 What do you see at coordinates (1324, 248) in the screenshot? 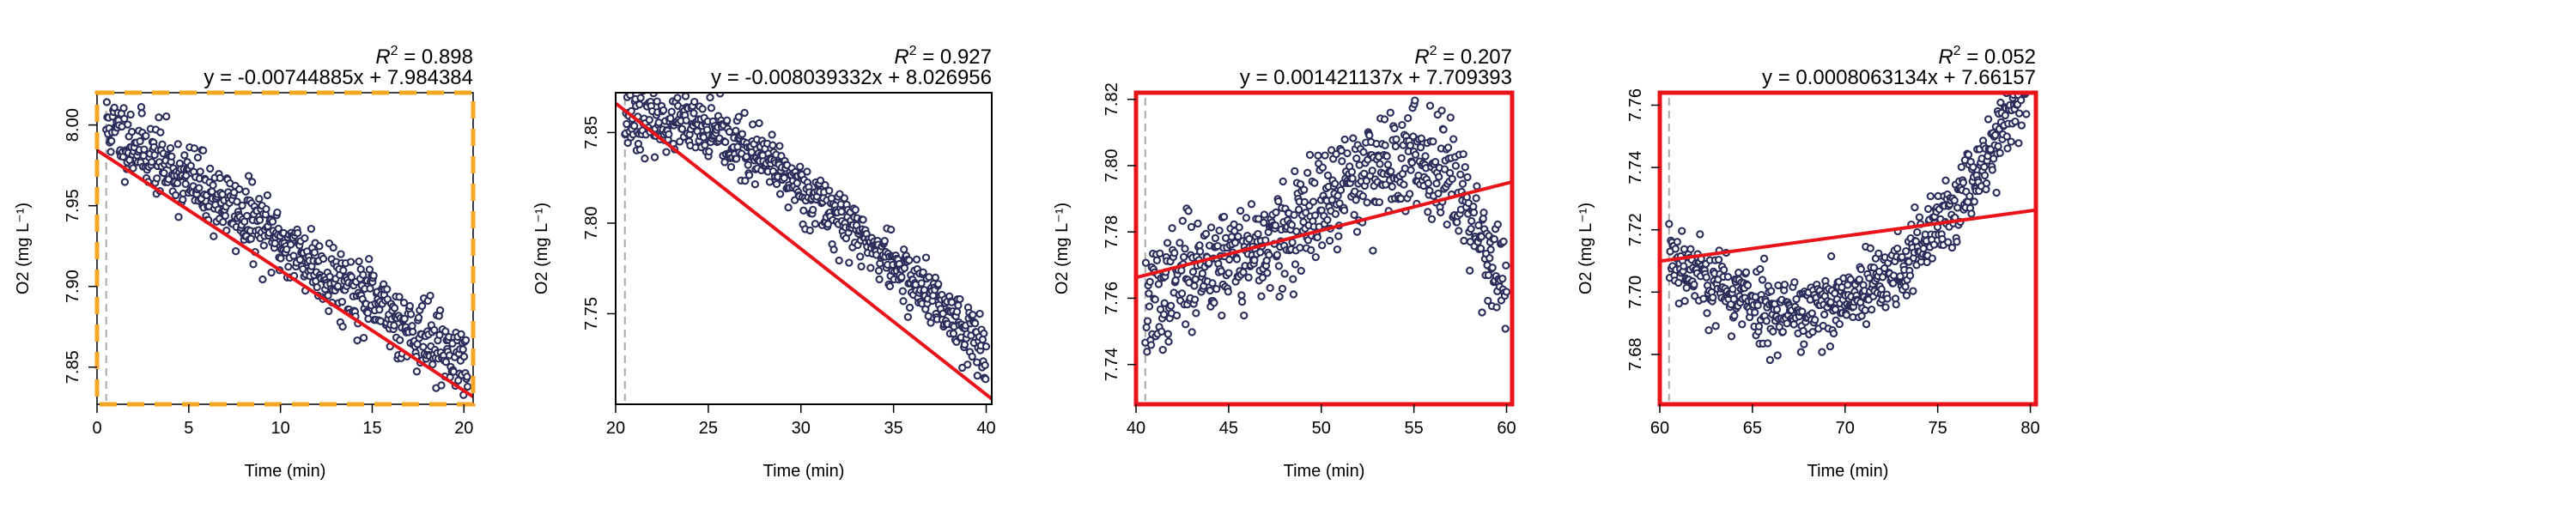
I see `highlight-frame` at bounding box center [1324, 248].